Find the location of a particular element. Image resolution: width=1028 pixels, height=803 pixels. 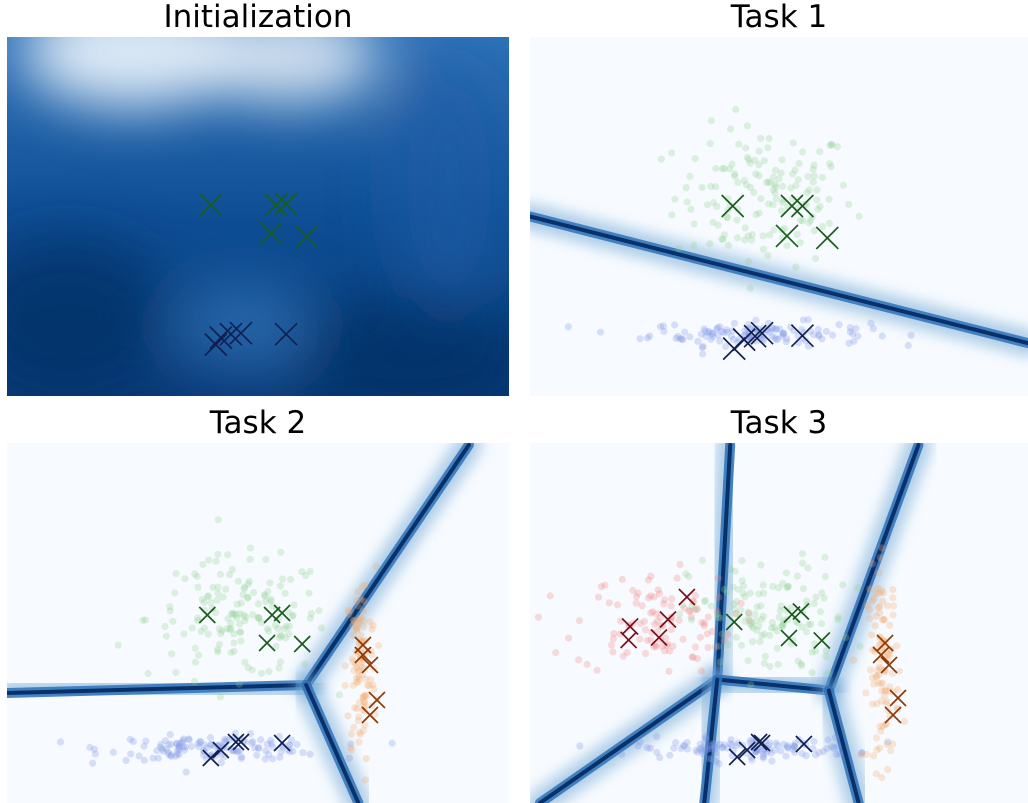

panel-title: Task 2 is located at coordinates (258, 423).